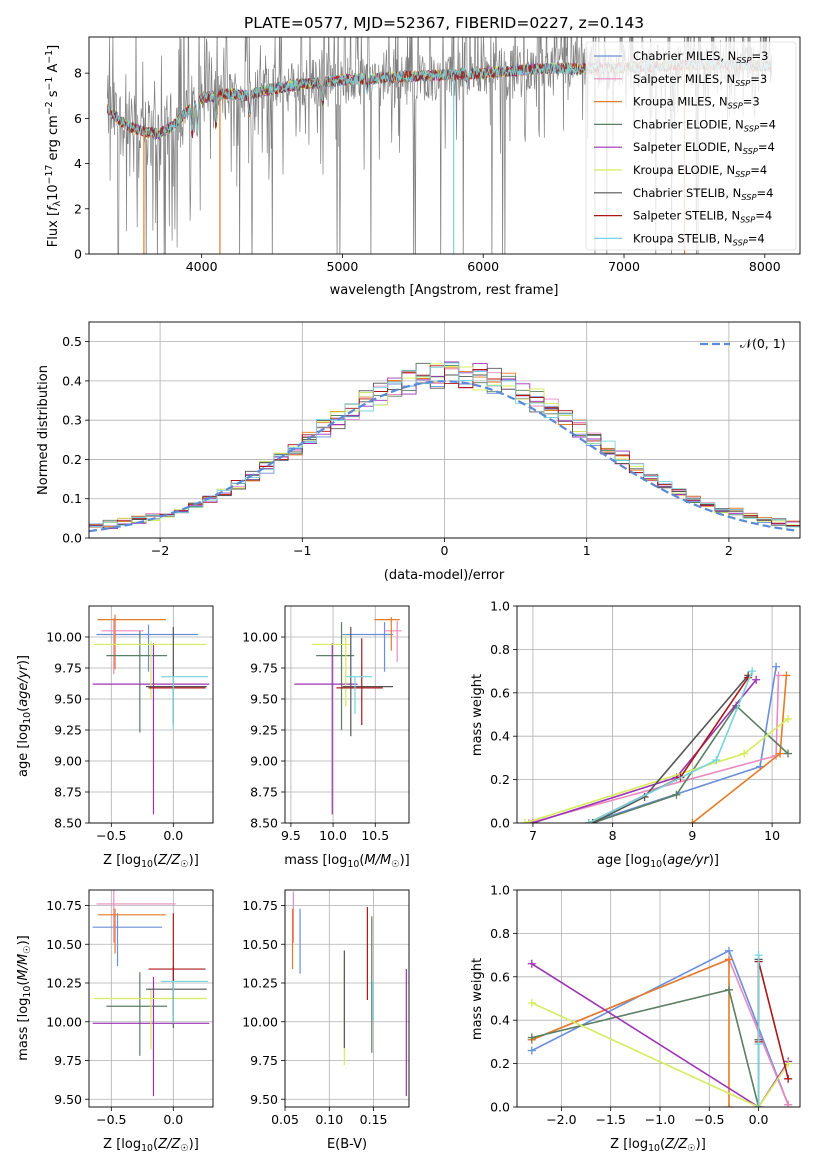  I want to click on legend-label: Kroupa ELODIE, NSSP=4, so click(700, 171).